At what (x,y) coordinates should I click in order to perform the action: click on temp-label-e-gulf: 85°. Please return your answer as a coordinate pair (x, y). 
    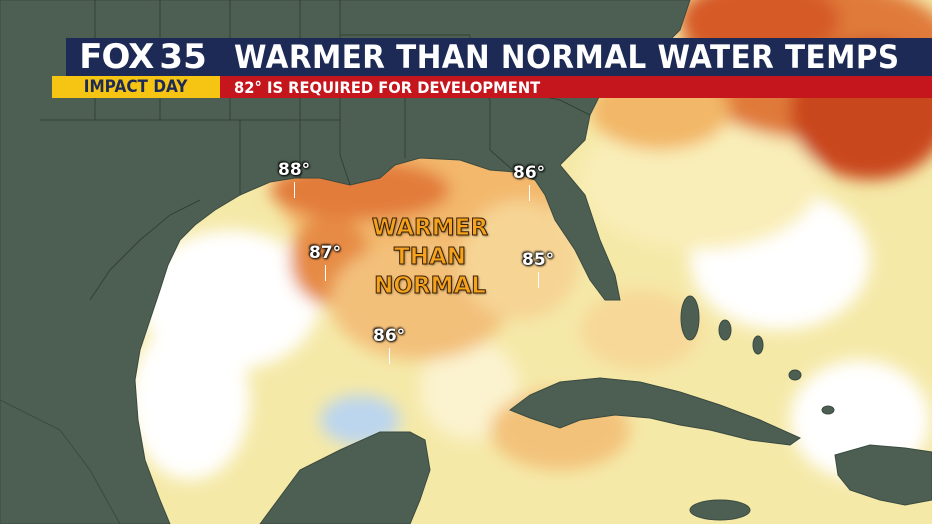
    Looking at the image, I should click on (538, 260).